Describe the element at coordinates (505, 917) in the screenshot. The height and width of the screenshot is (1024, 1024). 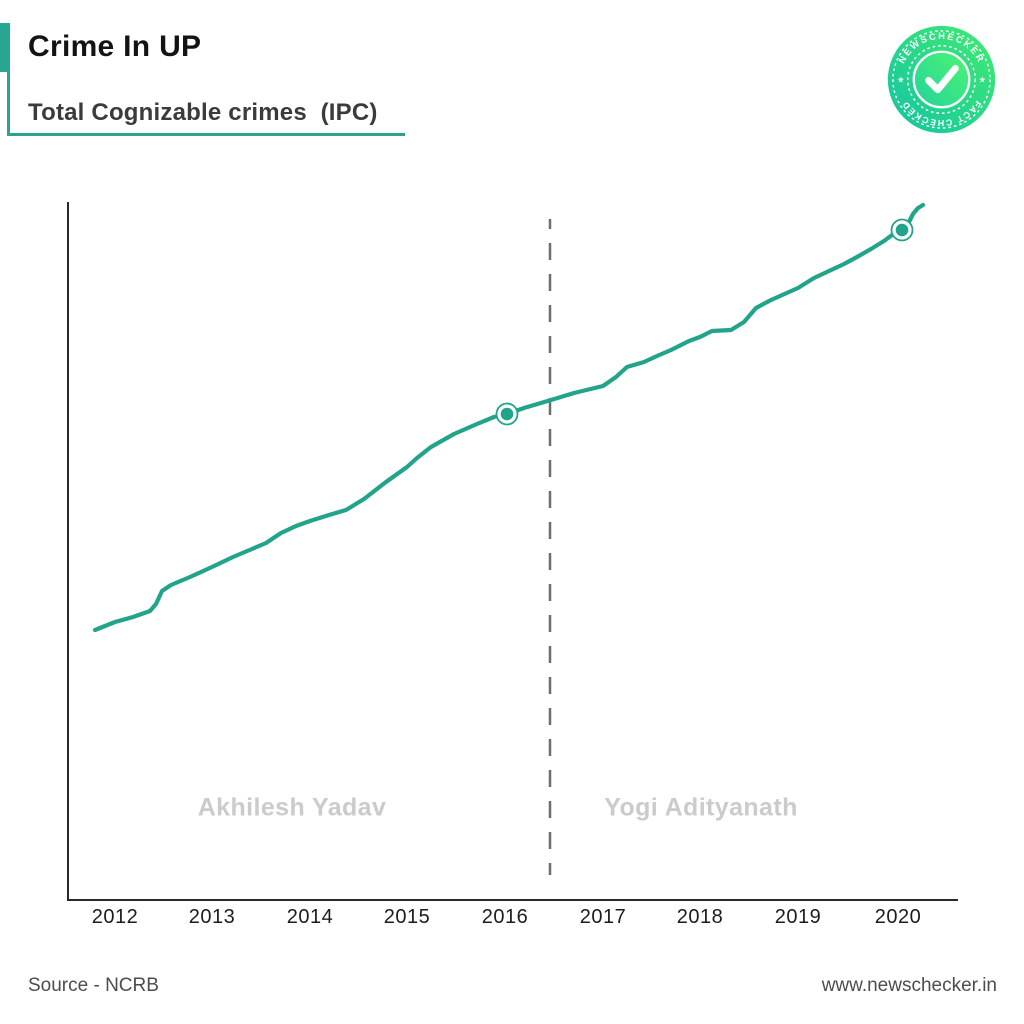
I see `x-tick-label: 2016` at that location.